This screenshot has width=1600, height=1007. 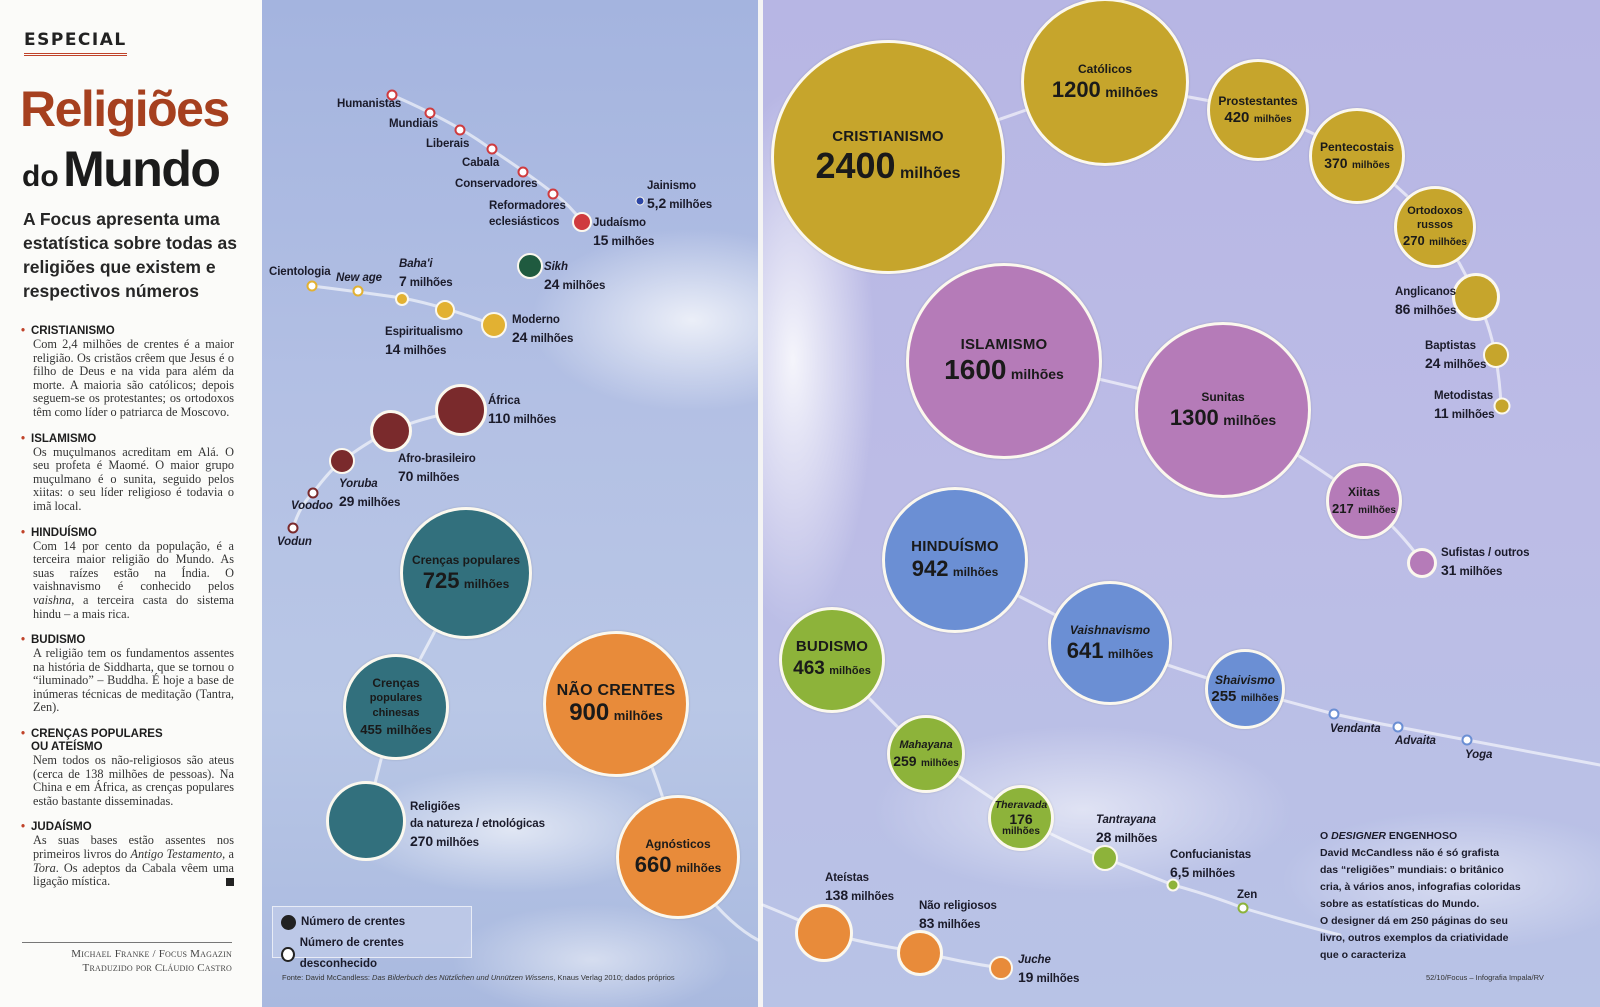 What do you see at coordinates (1021, 818) in the screenshot?
I see `value-number: 176` at bounding box center [1021, 818].